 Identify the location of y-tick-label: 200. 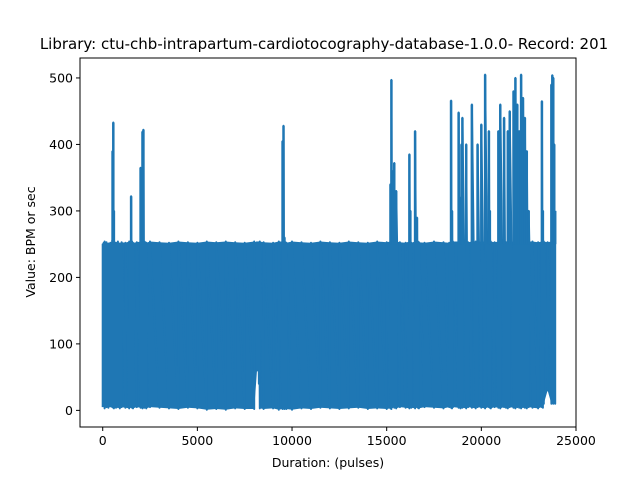
(61, 277).